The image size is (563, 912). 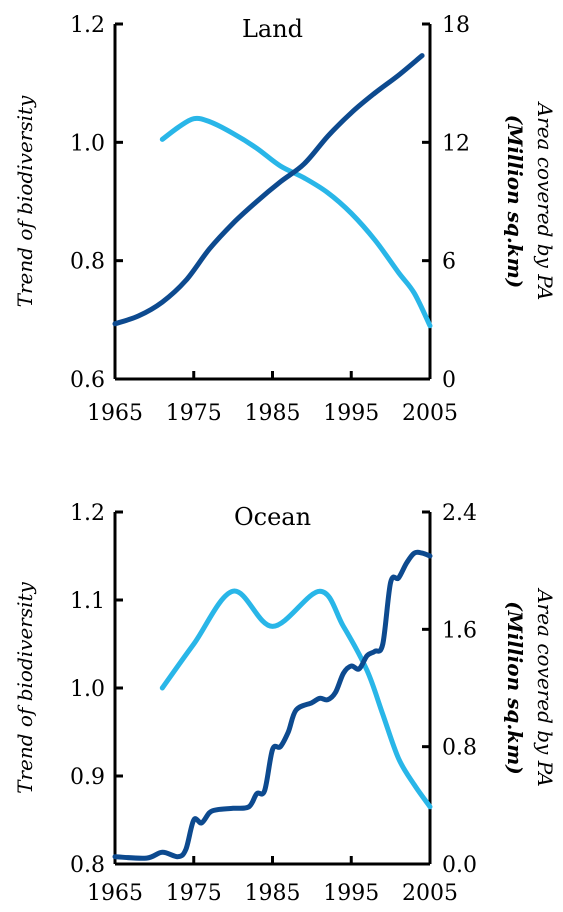 What do you see at coordinates (87, 601) in the screenshot?
I see `left-y-tick-label: 1.1` at bounding box center [87, 601].